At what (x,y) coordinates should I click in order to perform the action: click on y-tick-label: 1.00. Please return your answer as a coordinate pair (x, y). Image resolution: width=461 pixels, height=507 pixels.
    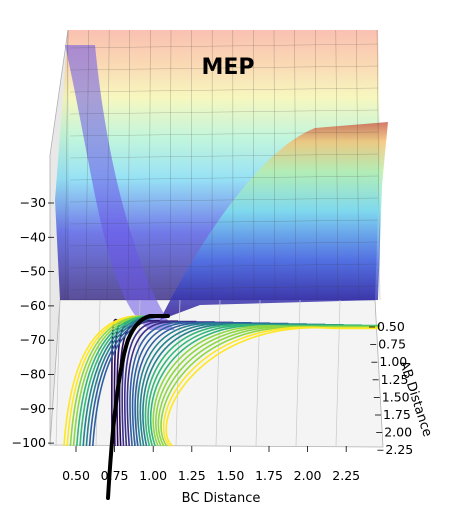
    Looking at the image, I should click on (393, 361).